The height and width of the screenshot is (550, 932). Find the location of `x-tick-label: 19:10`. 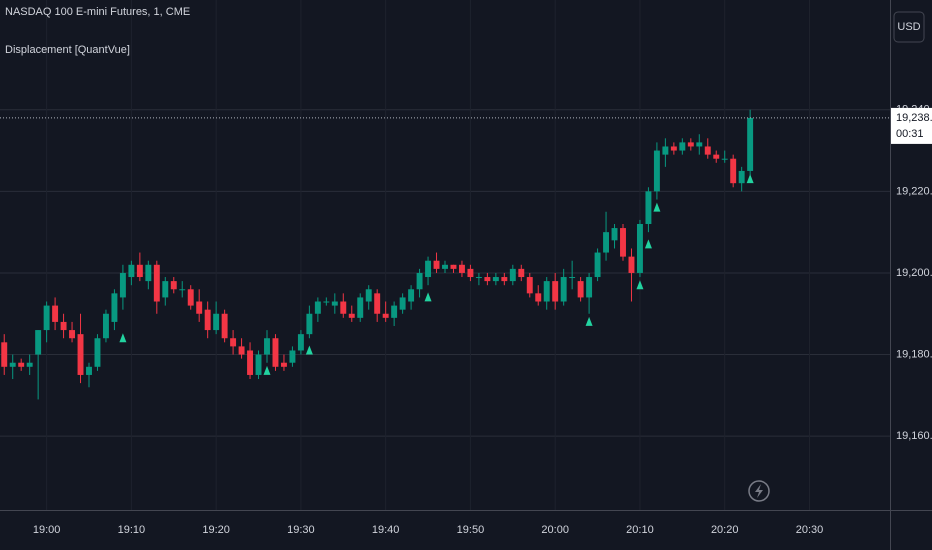

x-tick-label: 19:10 is located at coordinates (132, 530).